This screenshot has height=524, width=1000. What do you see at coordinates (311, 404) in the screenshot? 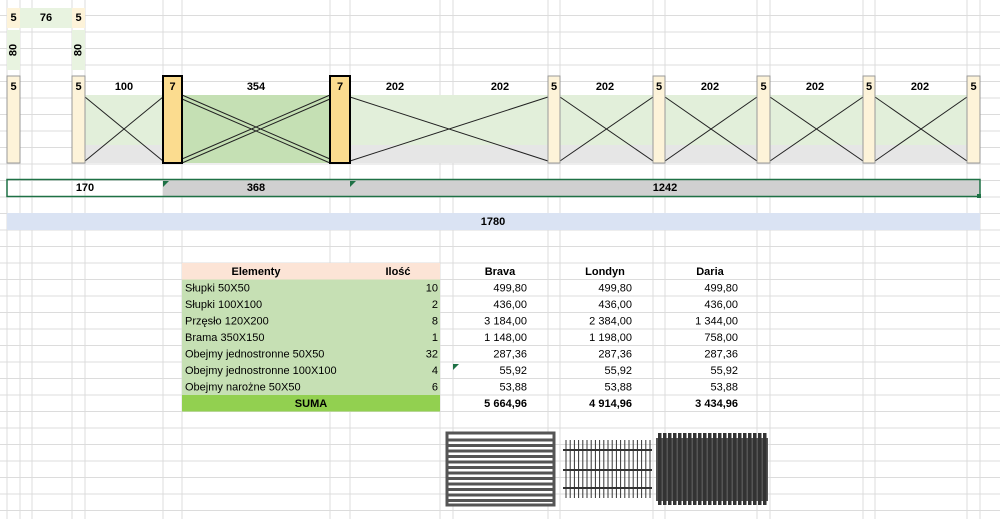
I see `sum-label: SUMA` at bounding box center [311, 404].